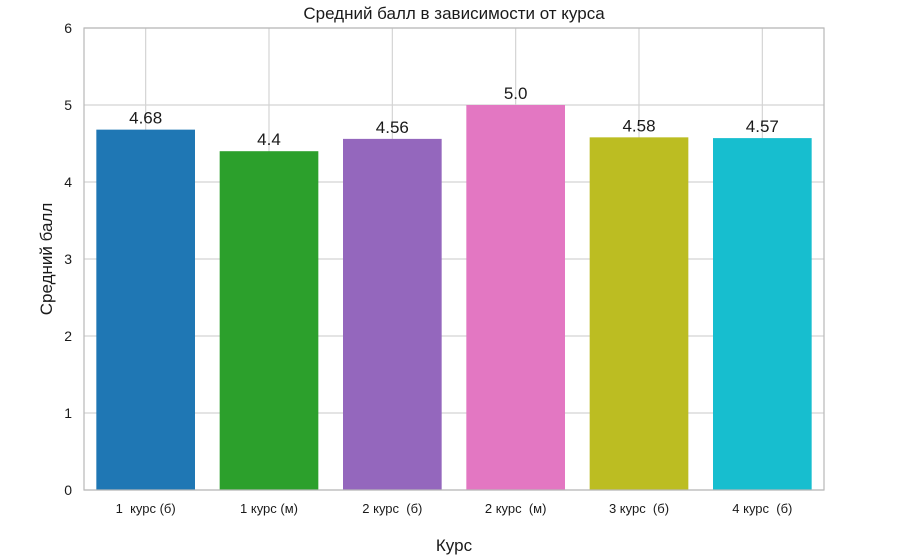 The width and height of the screenshot is (898, 560). I want to click on data-label: 4.56, so click(392, 127).